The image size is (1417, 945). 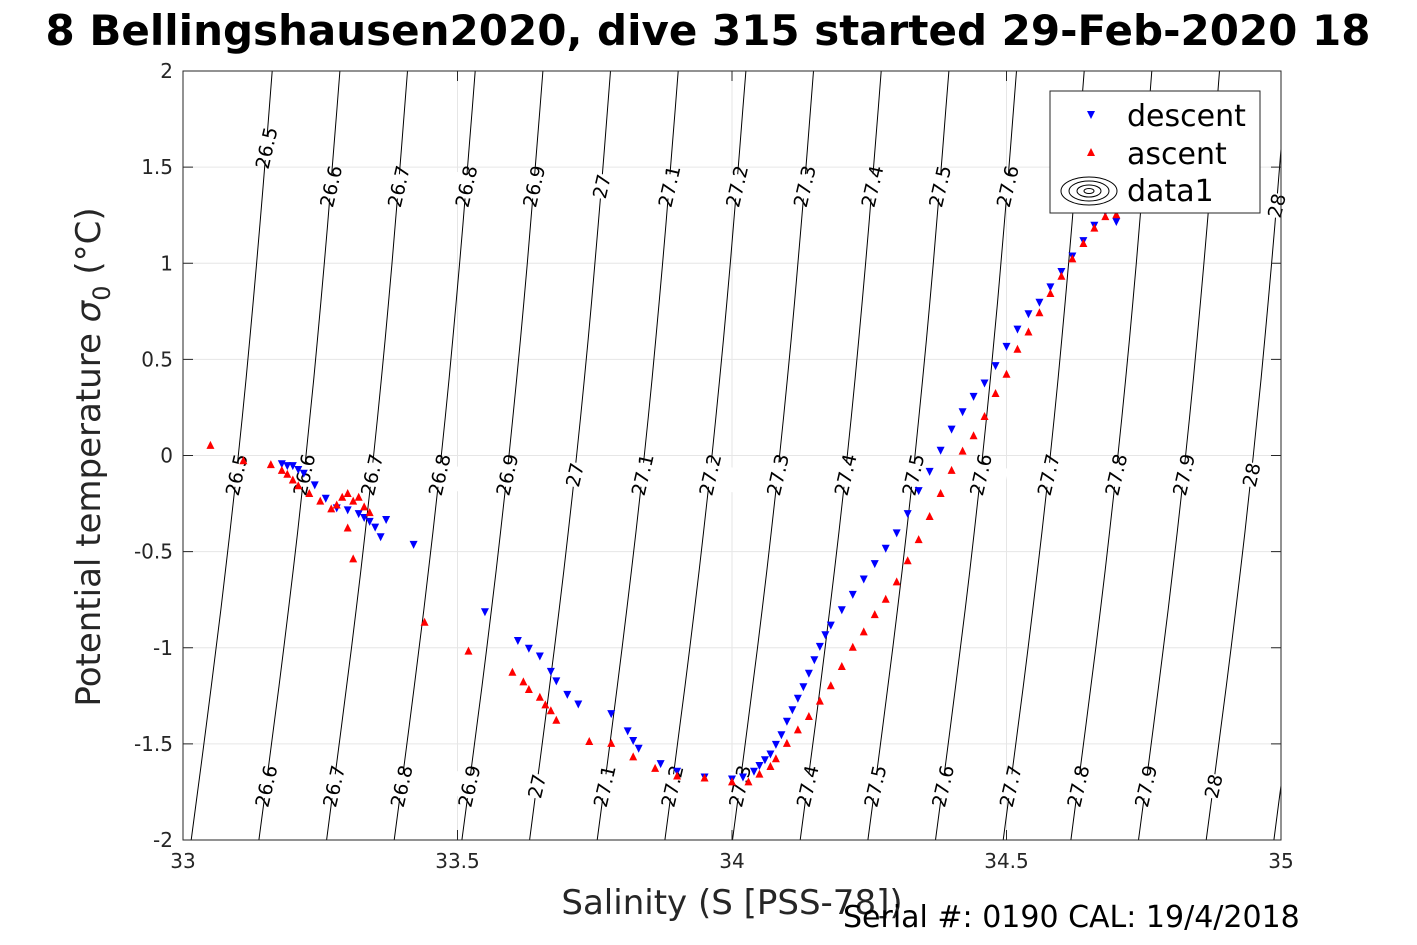 What do you see at coordinates (1177, 154) in the screenshot?
I see `legend-ascent-label: ascent` at bounding box center [1177, 154].